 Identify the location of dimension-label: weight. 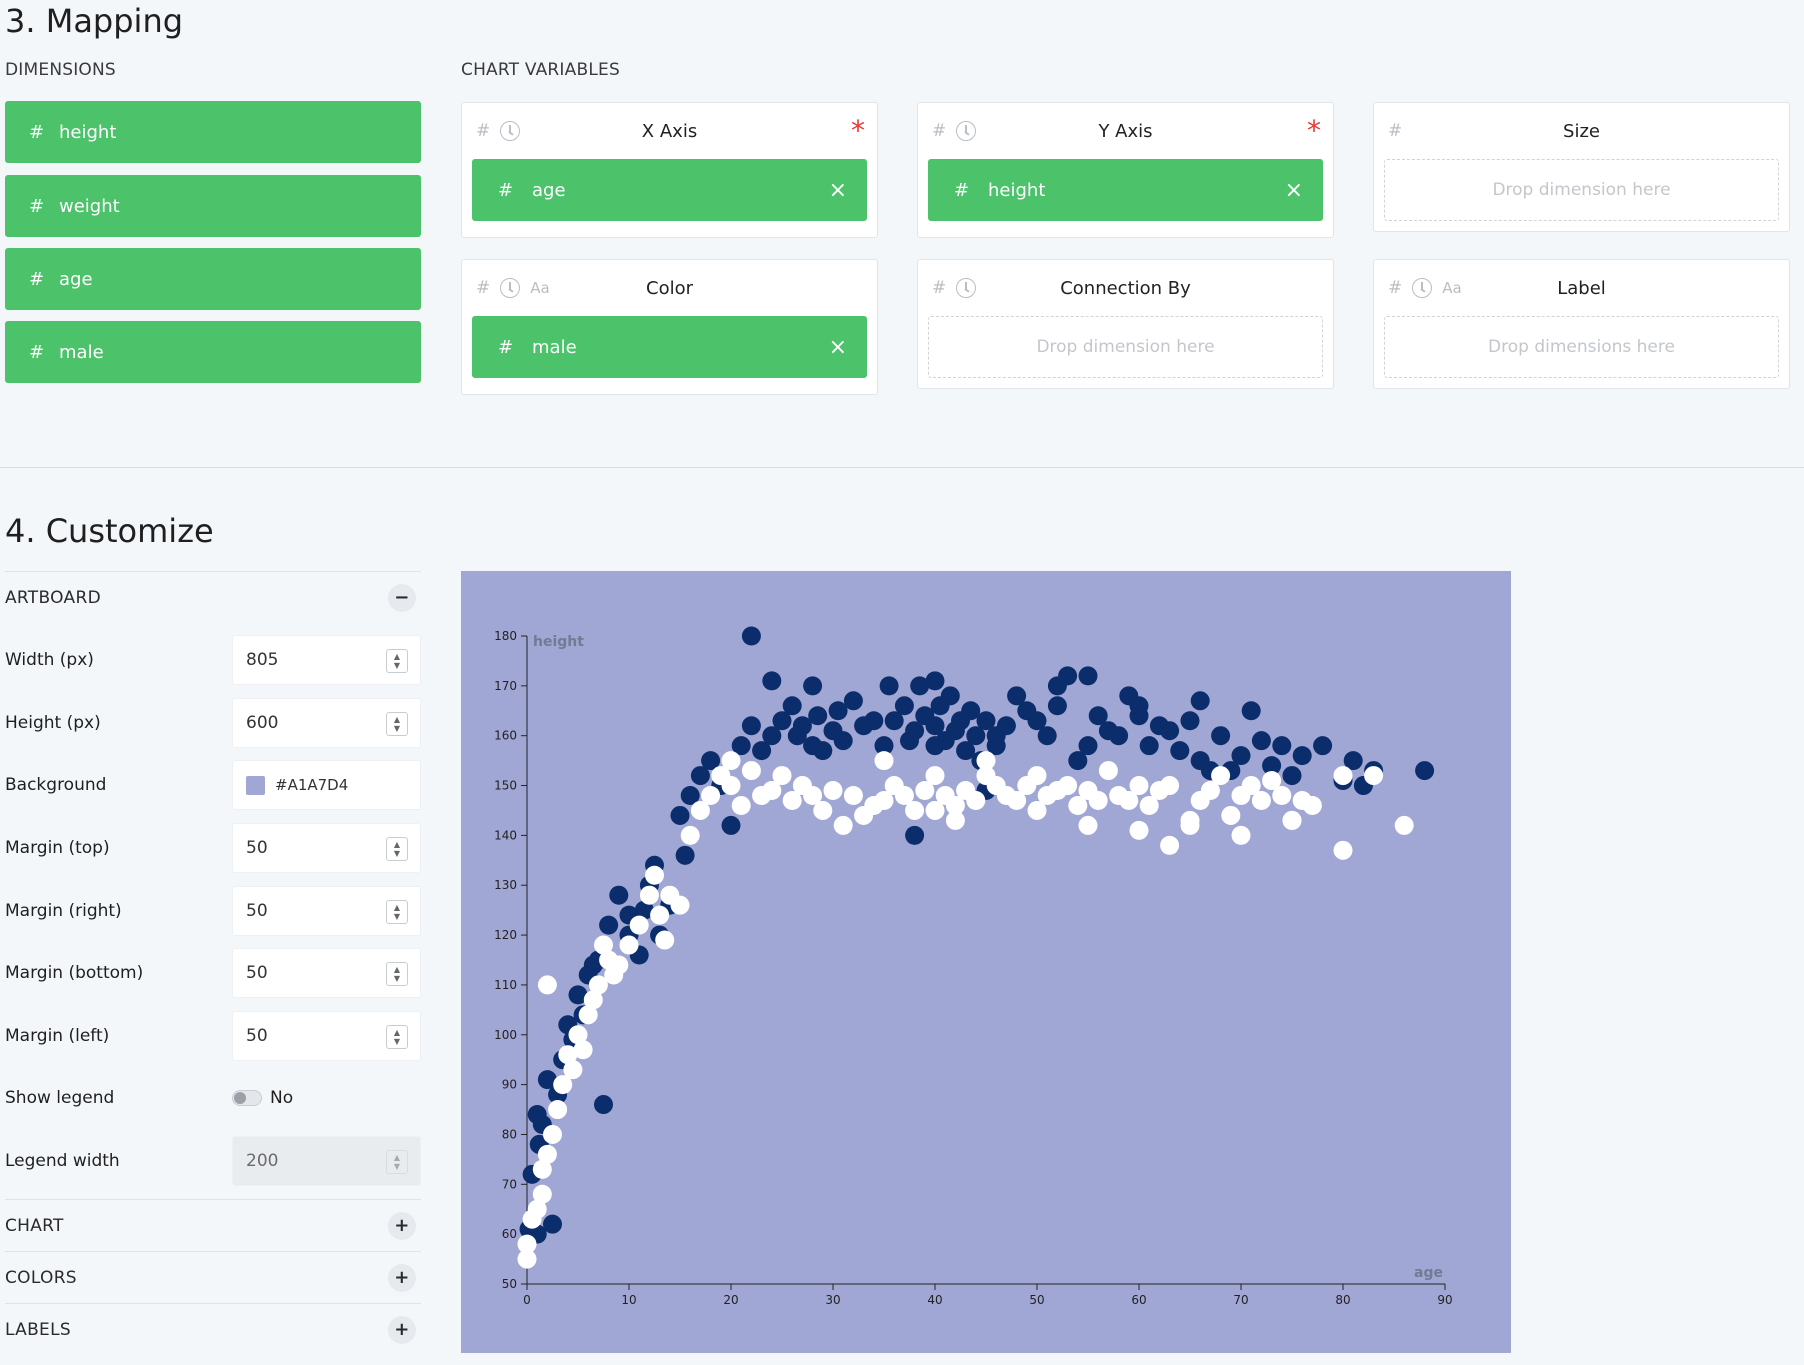
(89, 206).